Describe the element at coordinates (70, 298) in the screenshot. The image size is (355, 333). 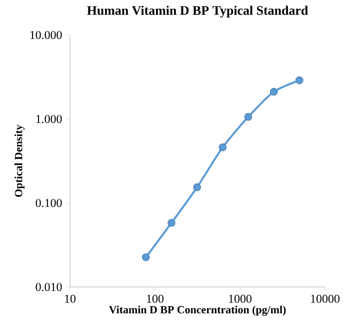
I see `x-tick-label: 10` at that location.